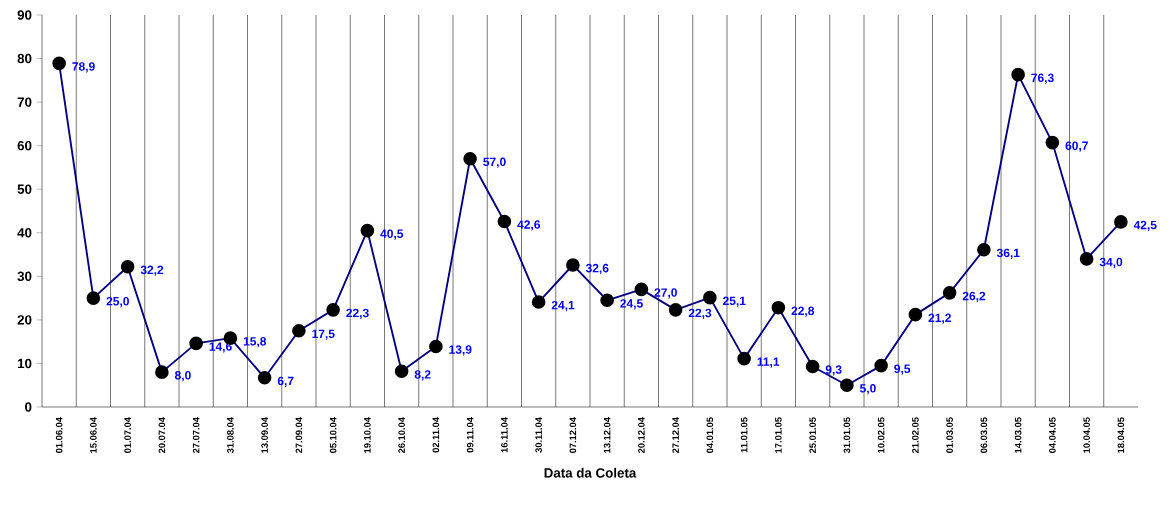 This screenshot has width=1171, height=516. Describe the element at coordinates (162, 435) in the screenshot. I see `x-tick-label: 20.07.04` at that location.